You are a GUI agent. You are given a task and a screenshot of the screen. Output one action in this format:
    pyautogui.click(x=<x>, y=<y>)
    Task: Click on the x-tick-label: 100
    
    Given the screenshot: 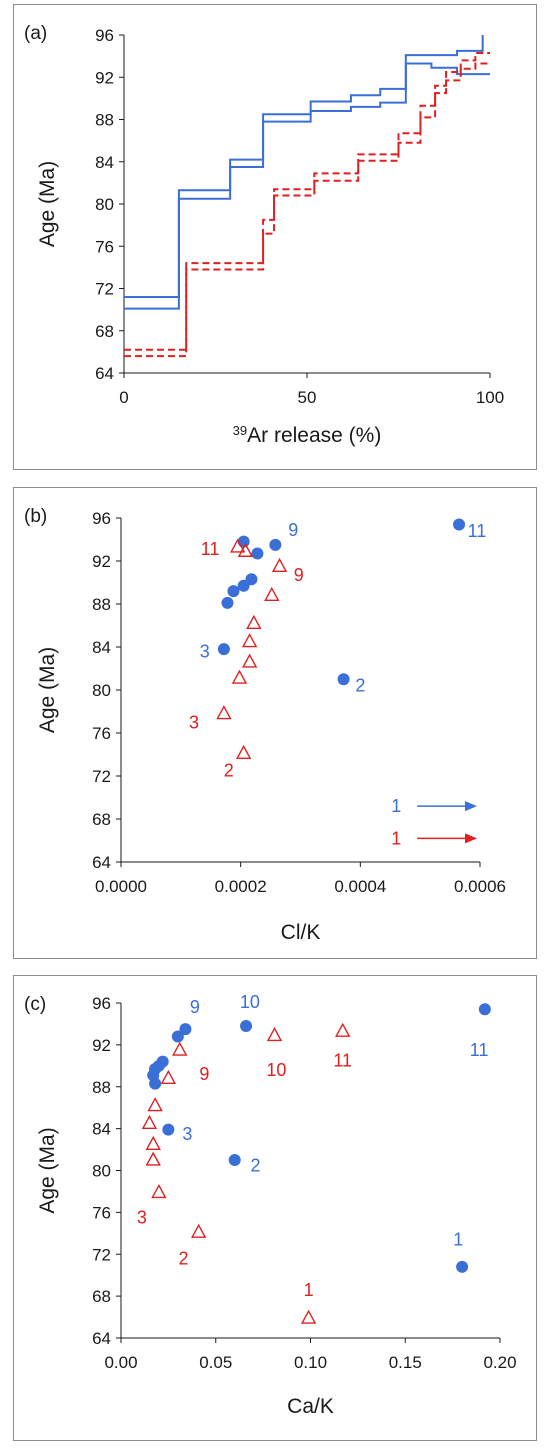 What is the action you would take?
    pyautogui.click(x=490, y=397)
    